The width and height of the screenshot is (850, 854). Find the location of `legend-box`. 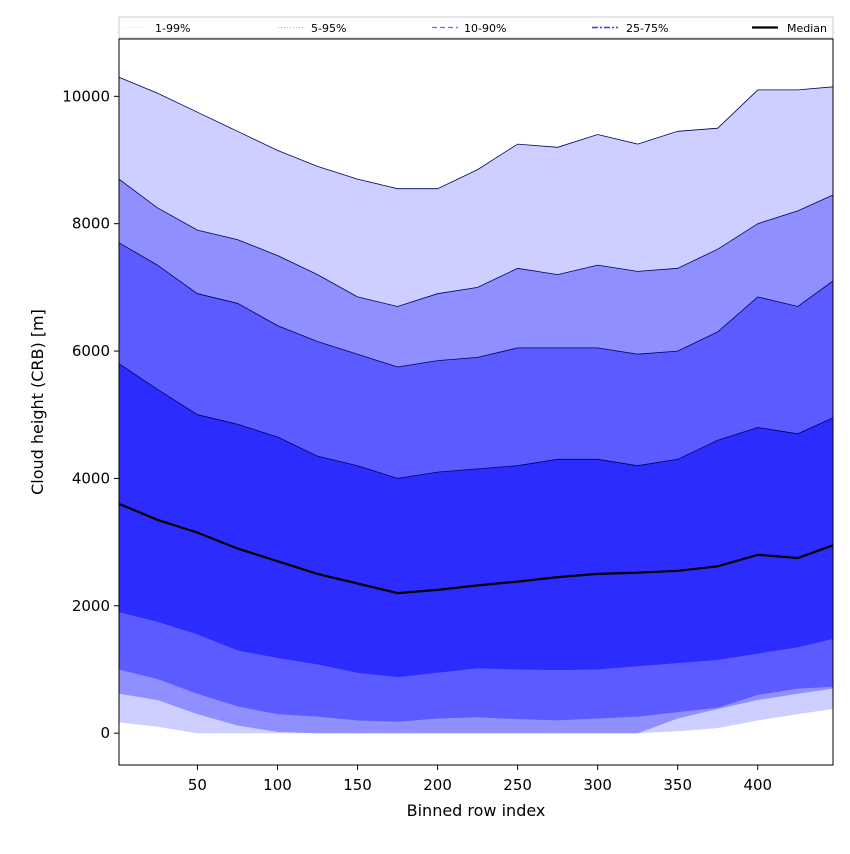

legend-box is located at coordinates (476, 27).